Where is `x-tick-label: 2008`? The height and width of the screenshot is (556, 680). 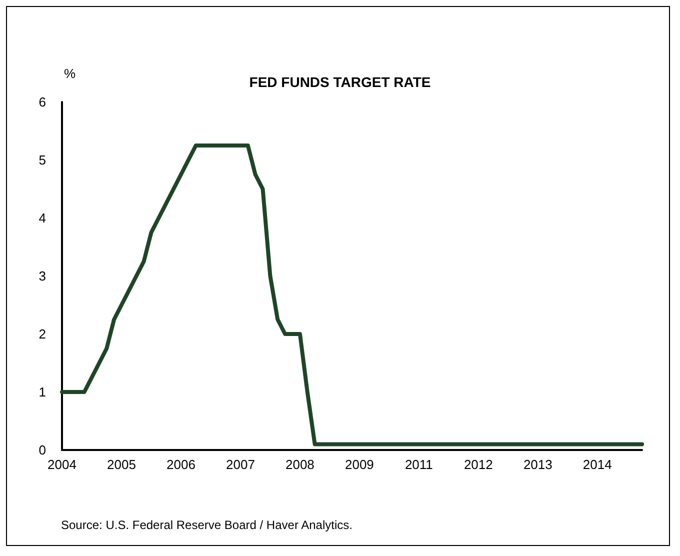
x-tick-label: 2008 is located at coordinates (299, 464).